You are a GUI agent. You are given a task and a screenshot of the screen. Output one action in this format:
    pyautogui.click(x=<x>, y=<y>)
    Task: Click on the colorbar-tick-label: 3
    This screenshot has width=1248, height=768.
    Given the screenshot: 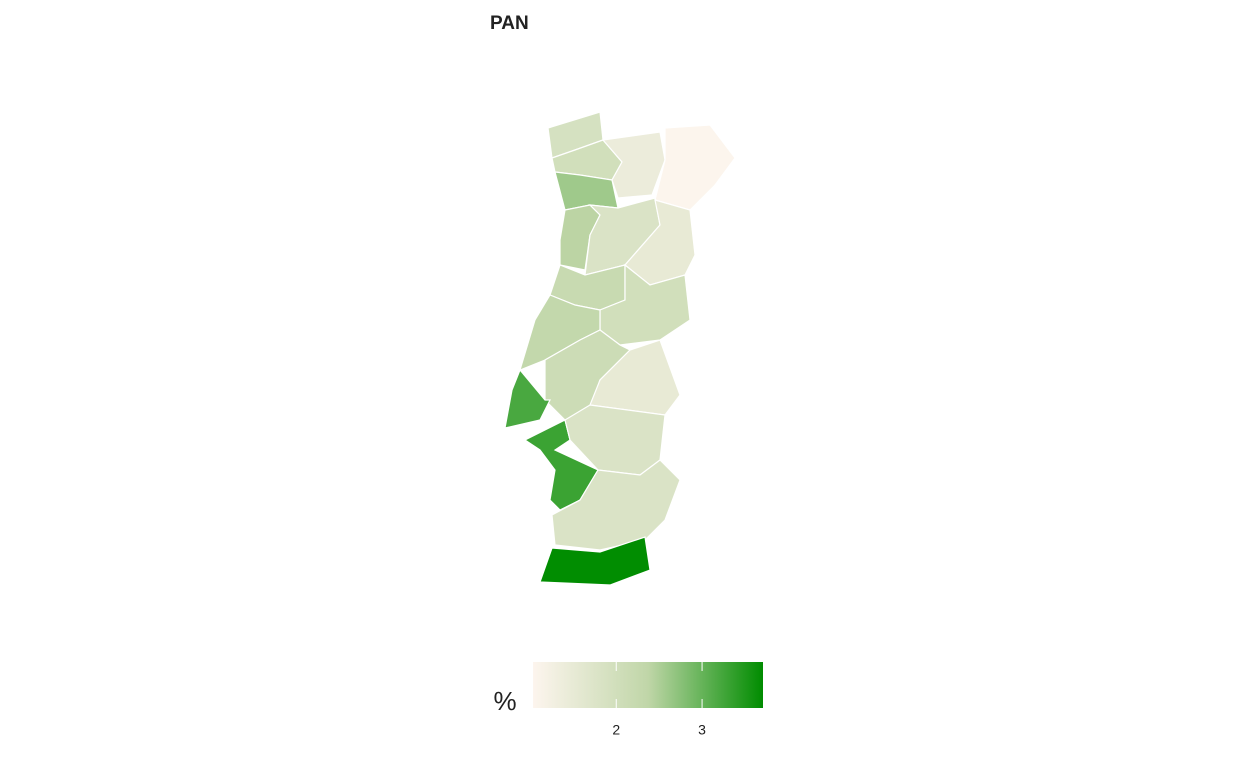 What is the action you would take?
    pyautogui.click(x=702, y=730)
    